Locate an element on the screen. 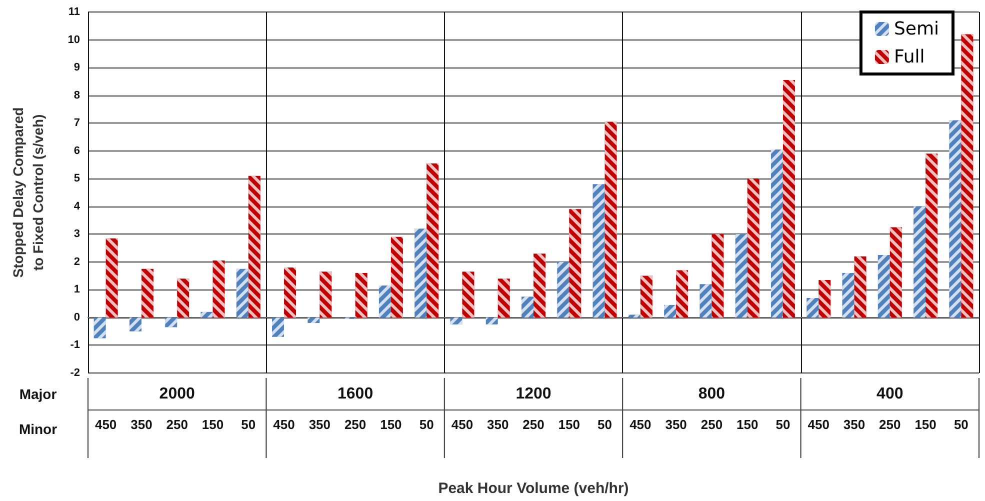  legend-label: Semi is located at coordinates (917, 29).